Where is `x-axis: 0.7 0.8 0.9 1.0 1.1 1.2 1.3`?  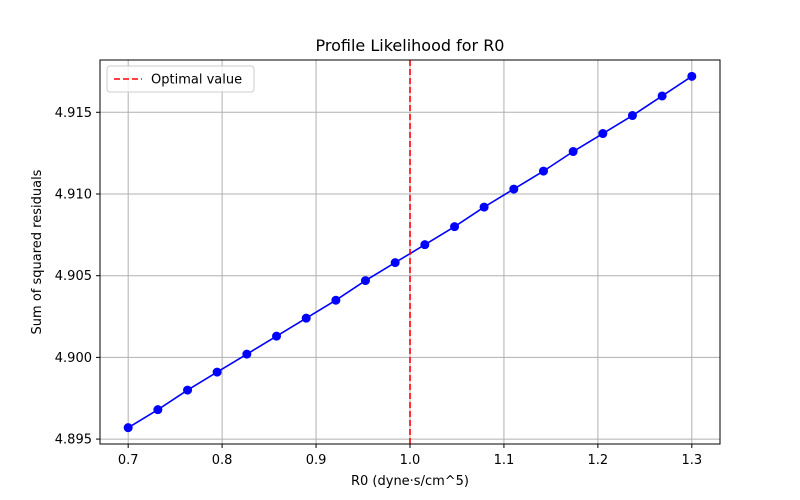 x-axis: 0.7 0.8 0.9 1.0 1.1 1.2 1.3 is located at coordinates (410, 456).